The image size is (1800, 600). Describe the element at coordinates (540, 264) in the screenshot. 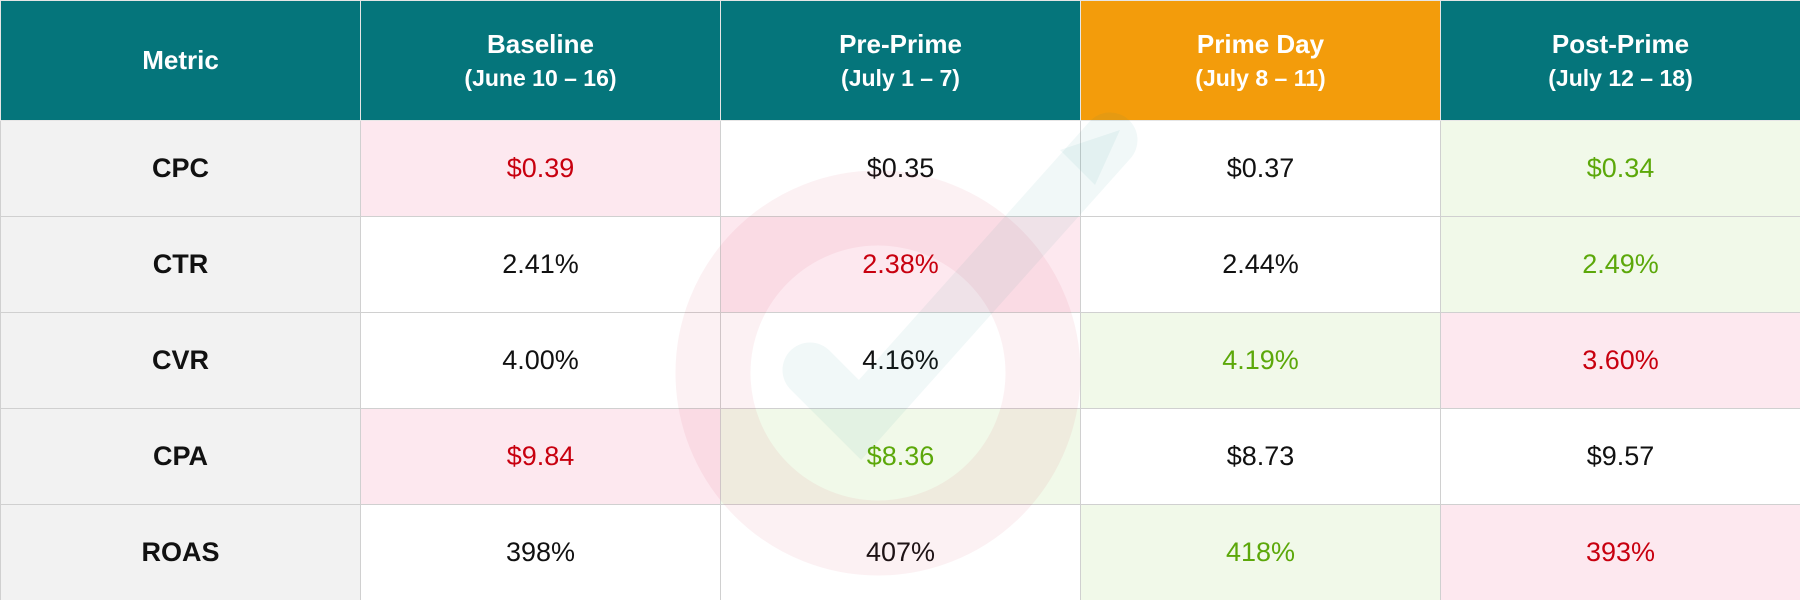

I see `value-cell: 2.41%` at that location.